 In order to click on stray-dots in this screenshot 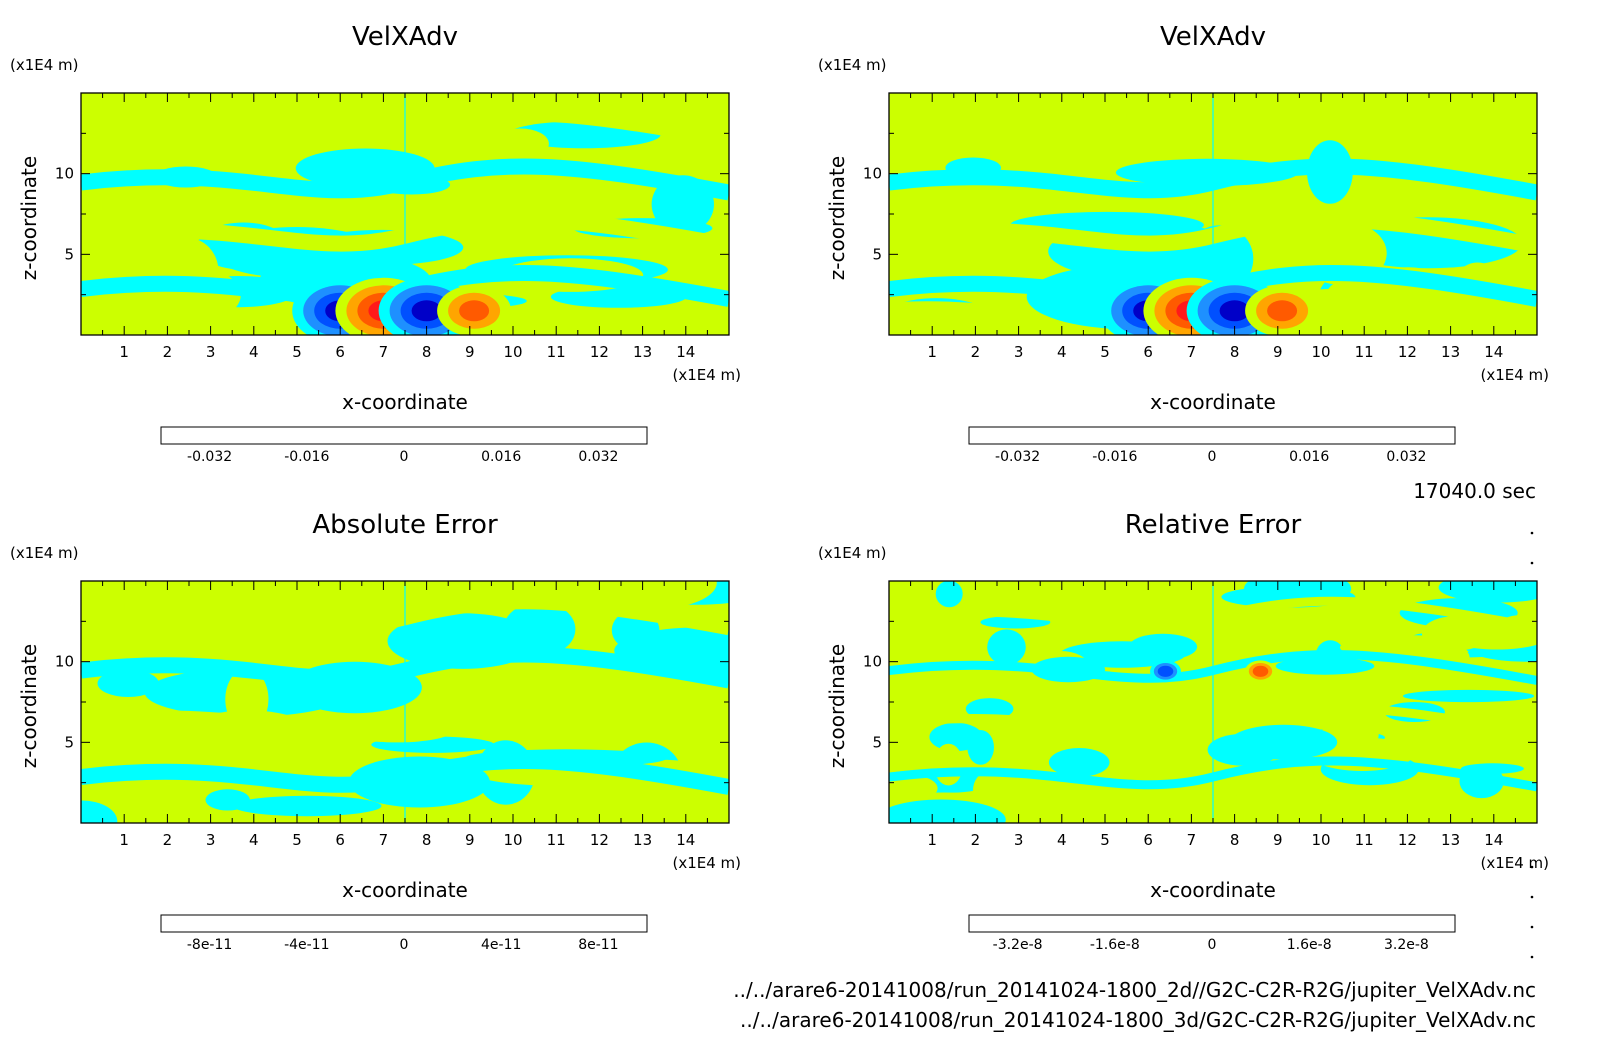, I will do `click(1532, 745)`.